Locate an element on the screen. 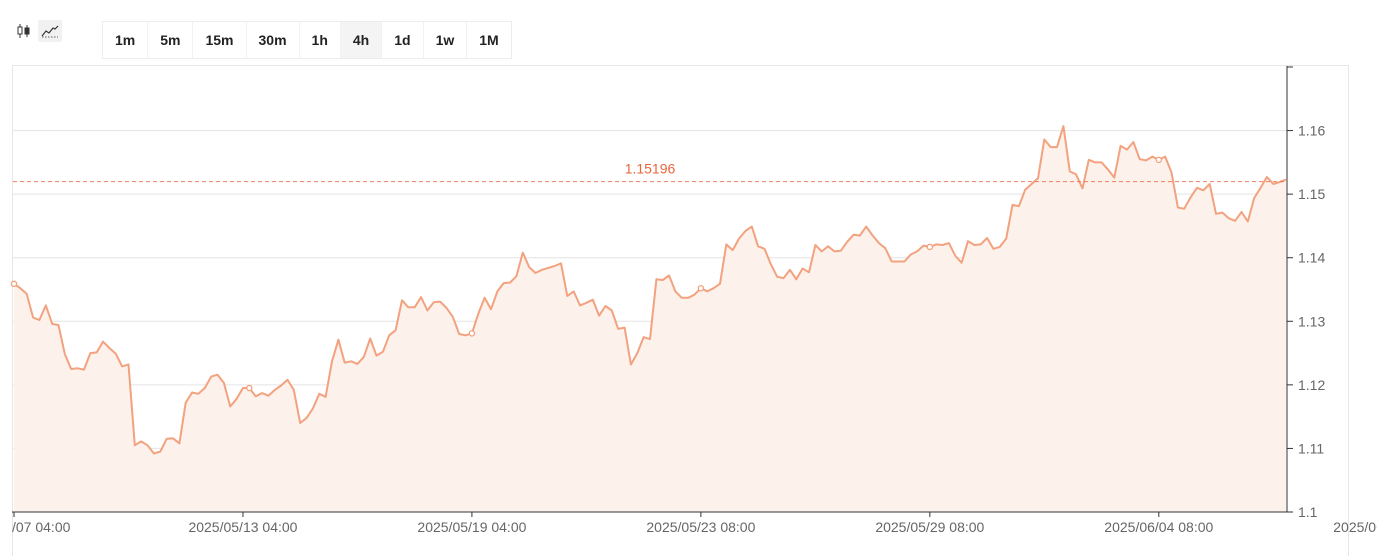 The width and height of the screenshot is (1377, 556). y-tick-label: 1.15 is located at coordinates (1311, 194).